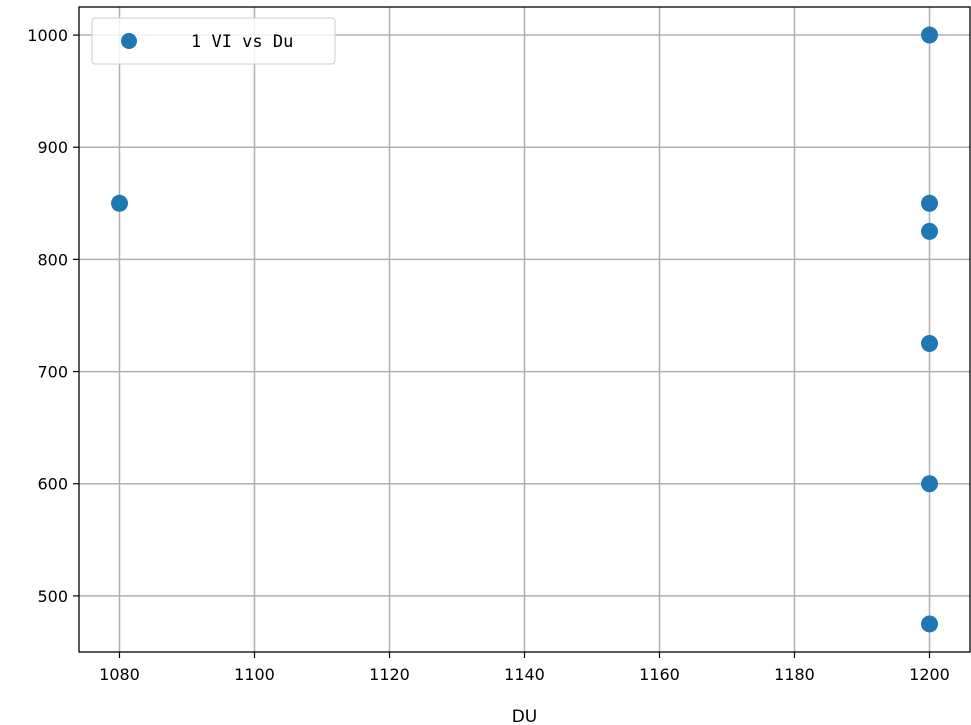 This screenshot has width=971, height=725. I want to click on y-tick-label: 1000, so click(47, 35).